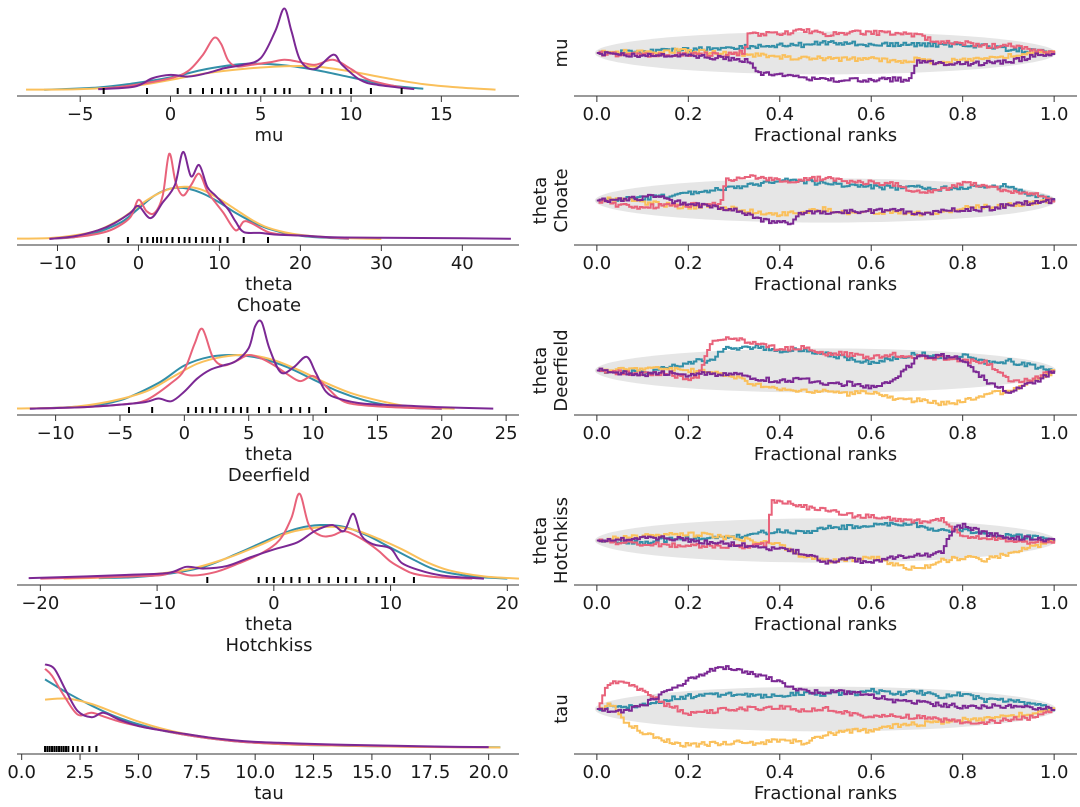 The height and width of the screenshot is (807, 1080). What do you see at coordinates (269, 793) in the screenshot?
I see `x-axis-label: tau` at bounding box center [269, 793].